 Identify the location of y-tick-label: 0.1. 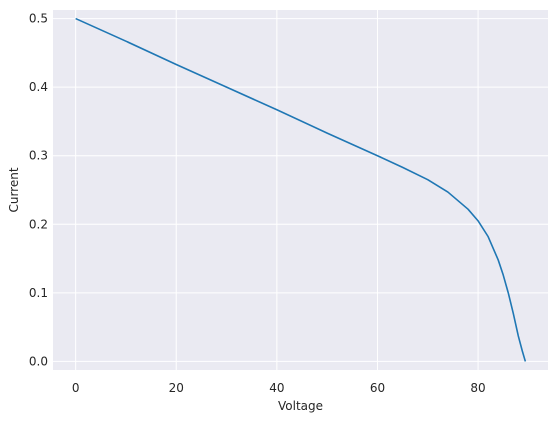
(38, 293).